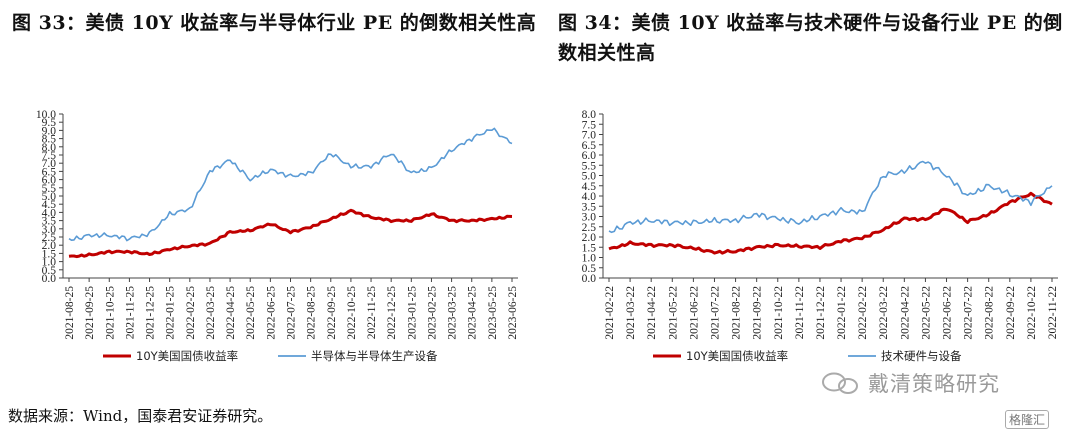 This screenshot has width=1080, height=436. What do you see at coordinates (49, 123) in the screenshot?
I see `y-tick-label: 9.5` at bounding box center [49, 123].